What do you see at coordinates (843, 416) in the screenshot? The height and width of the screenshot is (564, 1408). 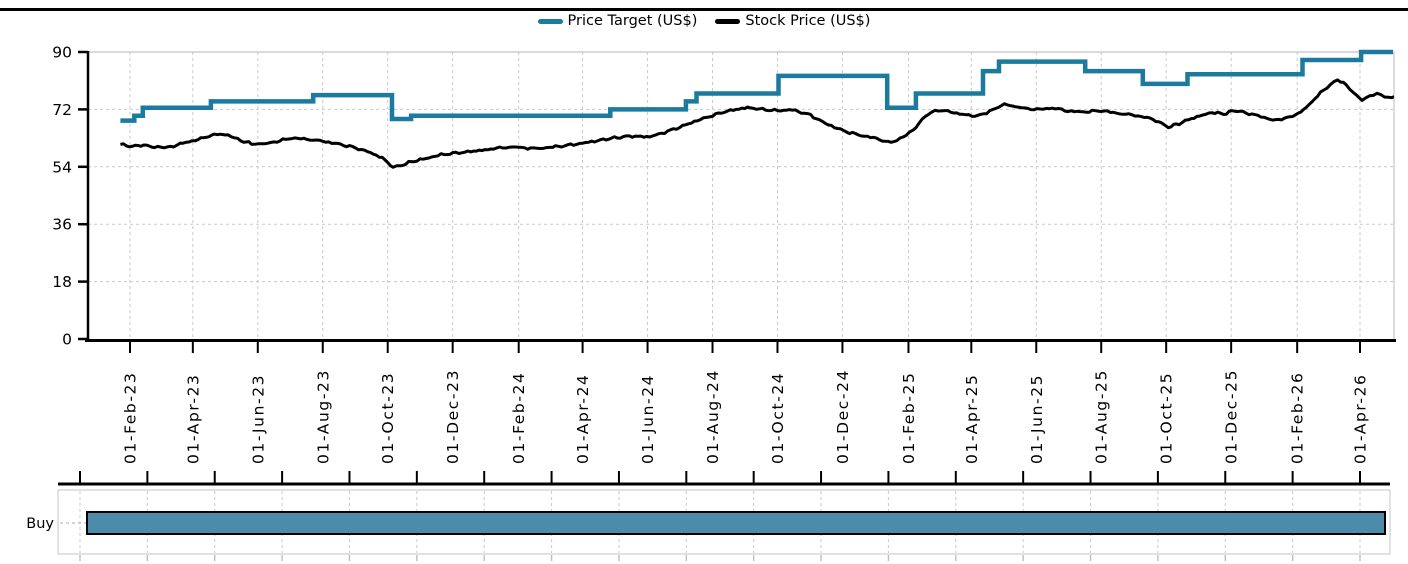 I see `x-axis-tick-label: 01-Dec-24` at bounding box center [843, 416].